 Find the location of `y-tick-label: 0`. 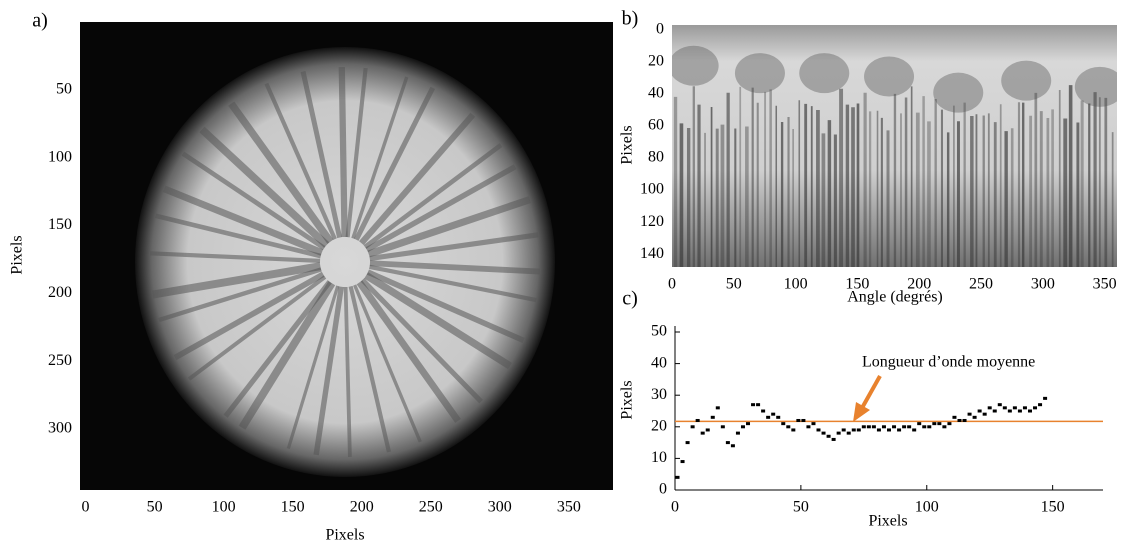

y-tick-label: 0 is located at coordinates (663, 489).